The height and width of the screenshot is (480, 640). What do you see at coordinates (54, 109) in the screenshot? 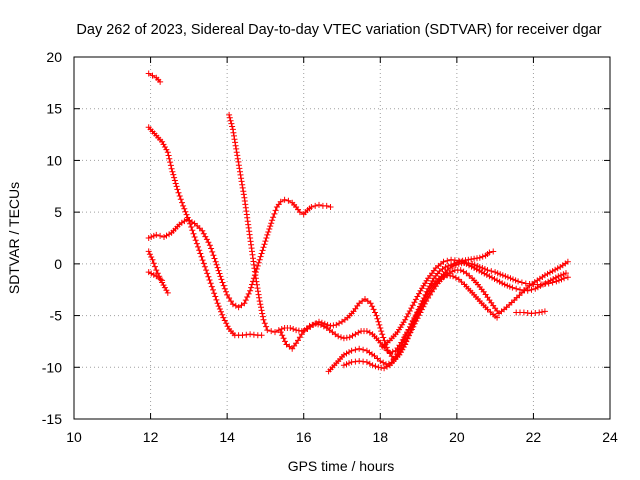
I see `y-tick-label: 15` at bounding box center [54, 109].